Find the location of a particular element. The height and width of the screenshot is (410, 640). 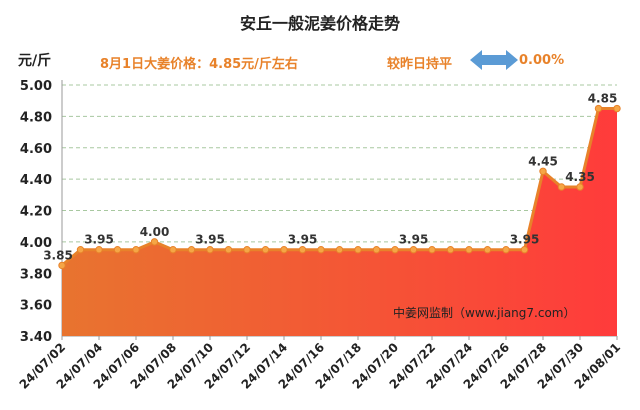

y-tick-label: 3.80 is located at coordinates (36, 274).